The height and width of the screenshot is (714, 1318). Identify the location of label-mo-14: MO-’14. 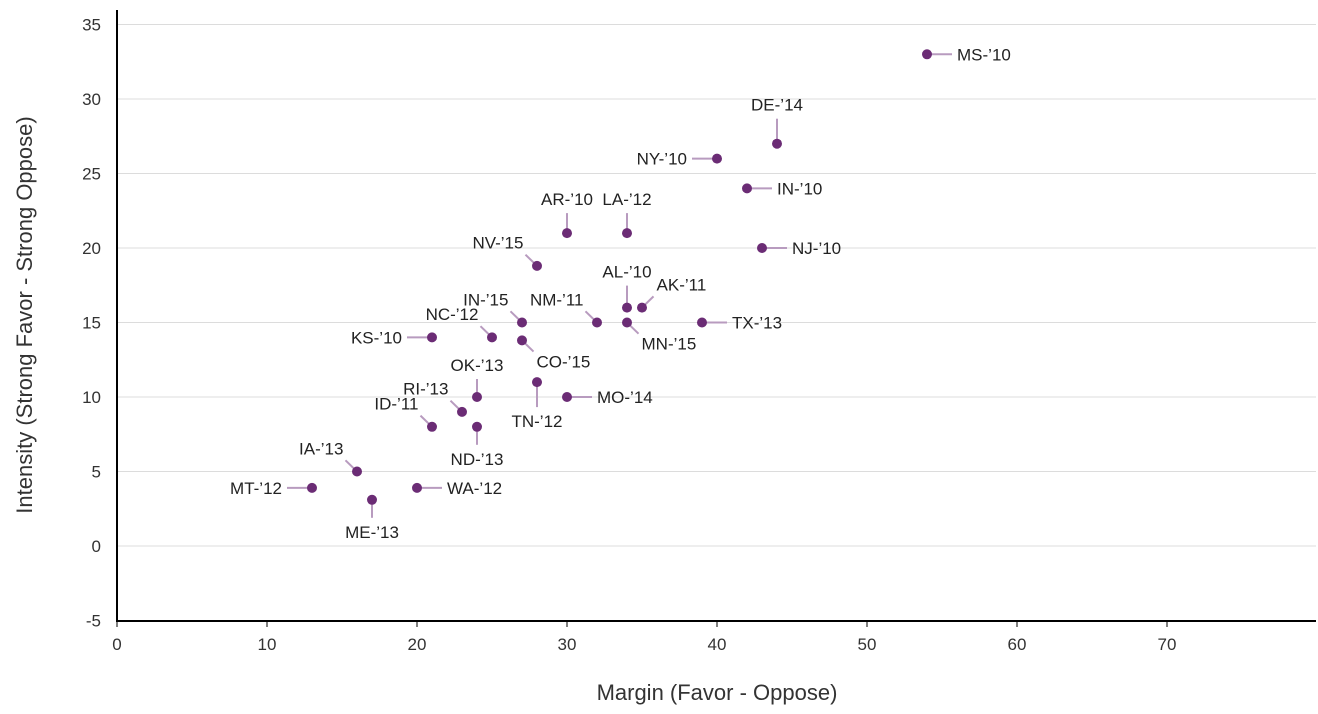
(625, 397).